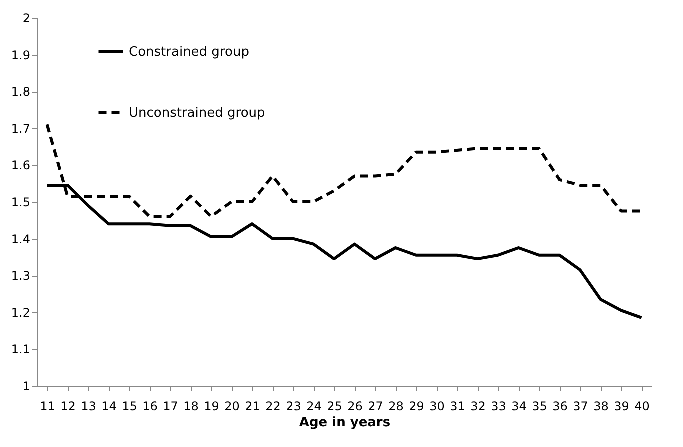 The height and width of the screenshot is (447, 683). What do you see at coordinates (314, 407) in the screenshot?
I see `x-tick-label: 24` at bounding box center [314, 407].